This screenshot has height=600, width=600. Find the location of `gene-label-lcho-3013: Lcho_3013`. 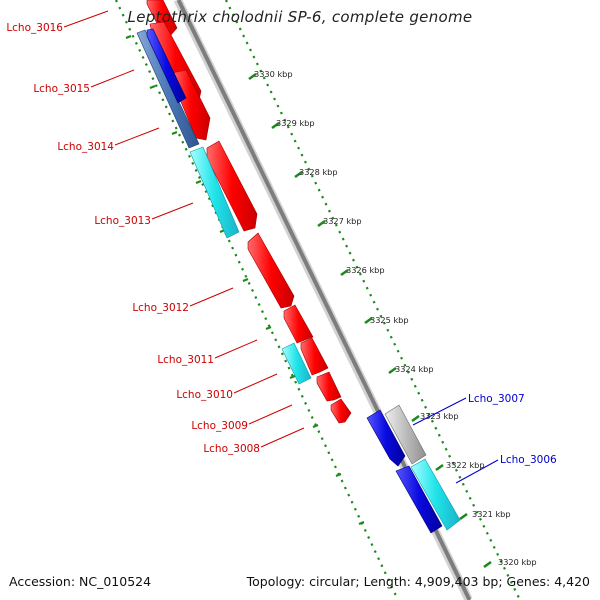

gene-label-lcho-3013: Lcho_3013 is located at coordinates (122, 221).